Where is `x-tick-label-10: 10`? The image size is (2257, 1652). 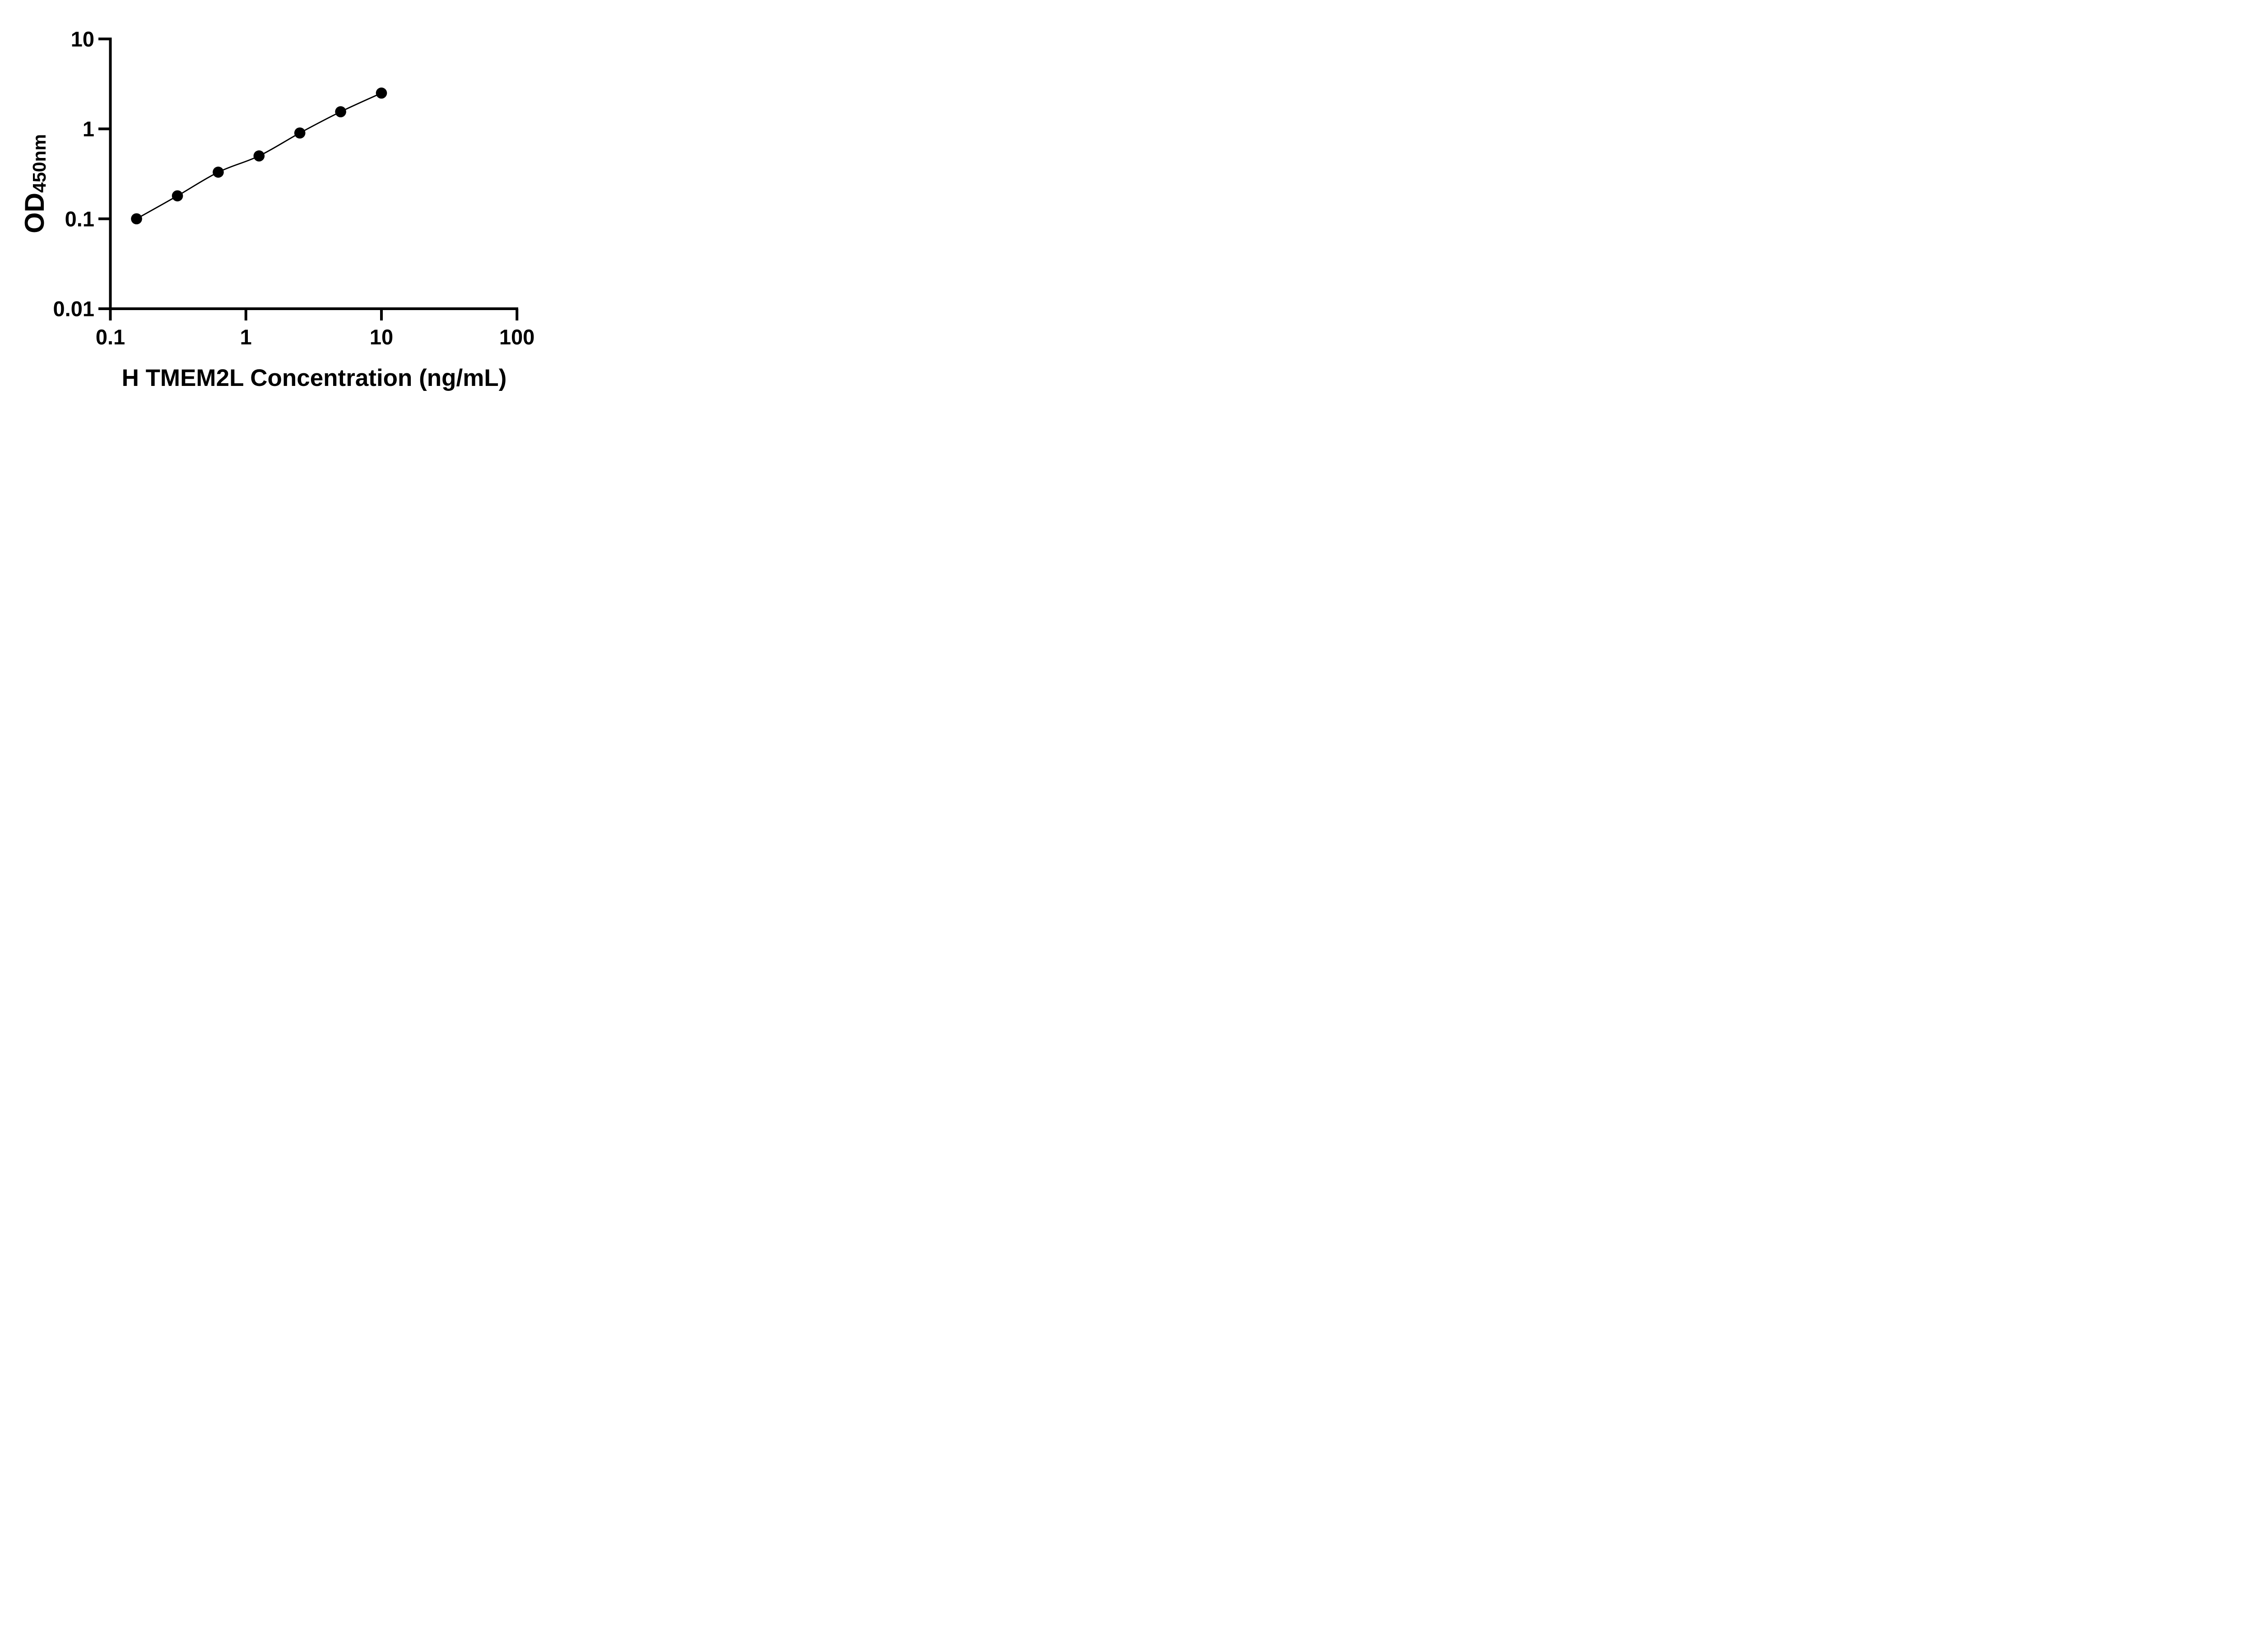 x-tick-label-10: 10 is located at coordinates (382, 337).